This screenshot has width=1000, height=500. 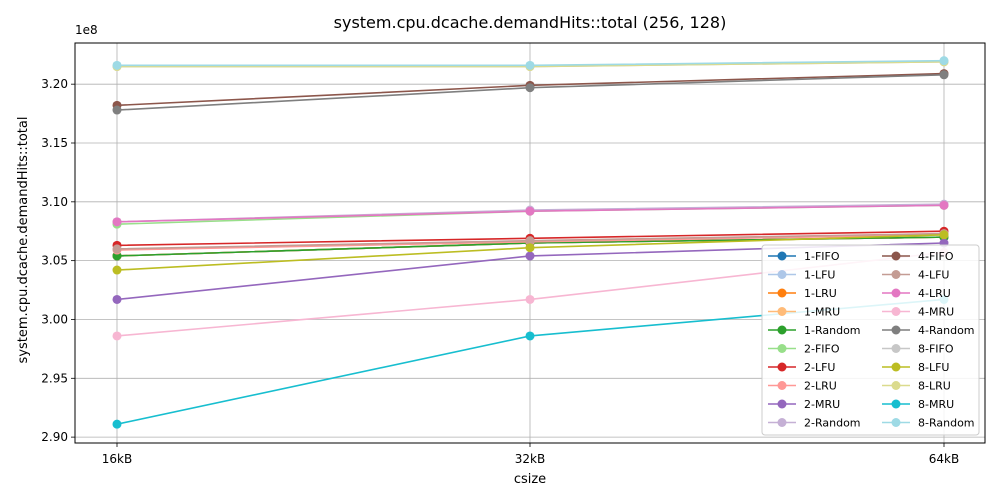 I want to click on x-axis-label: csize, so click(x=530, y=479).